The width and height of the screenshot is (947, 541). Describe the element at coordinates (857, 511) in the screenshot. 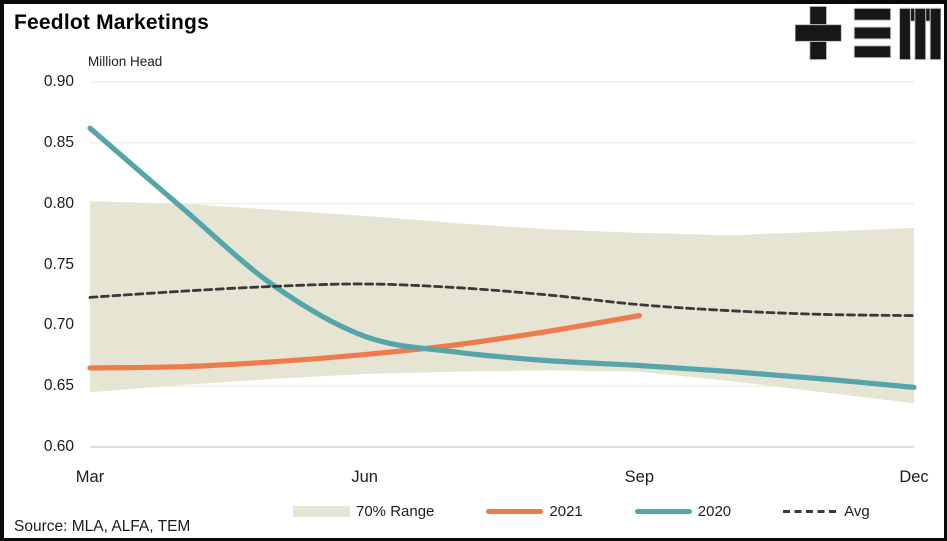

I see `legend-label: Avg` at that location.